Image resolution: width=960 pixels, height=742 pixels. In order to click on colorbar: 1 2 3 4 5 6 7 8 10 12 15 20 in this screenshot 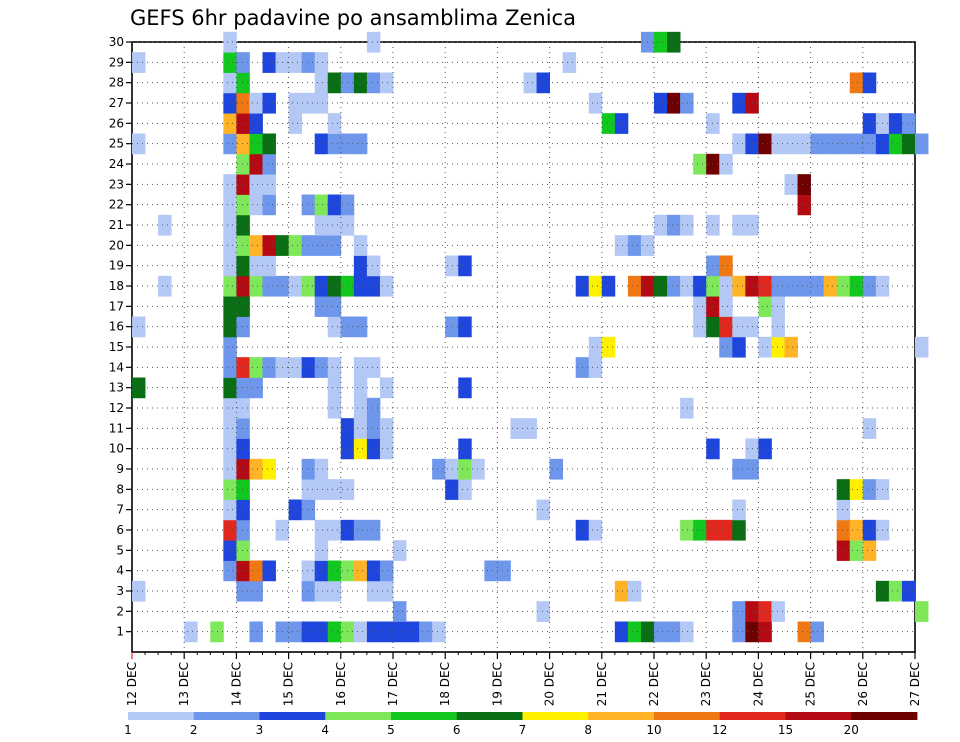, I will do `click(521, 724)`.